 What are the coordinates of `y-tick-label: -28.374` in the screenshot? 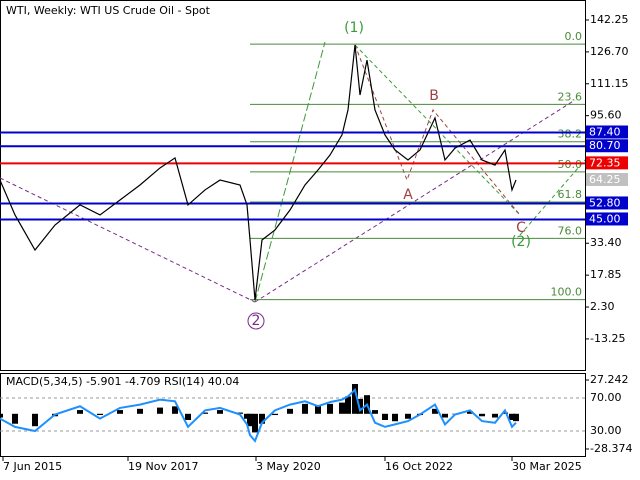 It's located at (611, 448).